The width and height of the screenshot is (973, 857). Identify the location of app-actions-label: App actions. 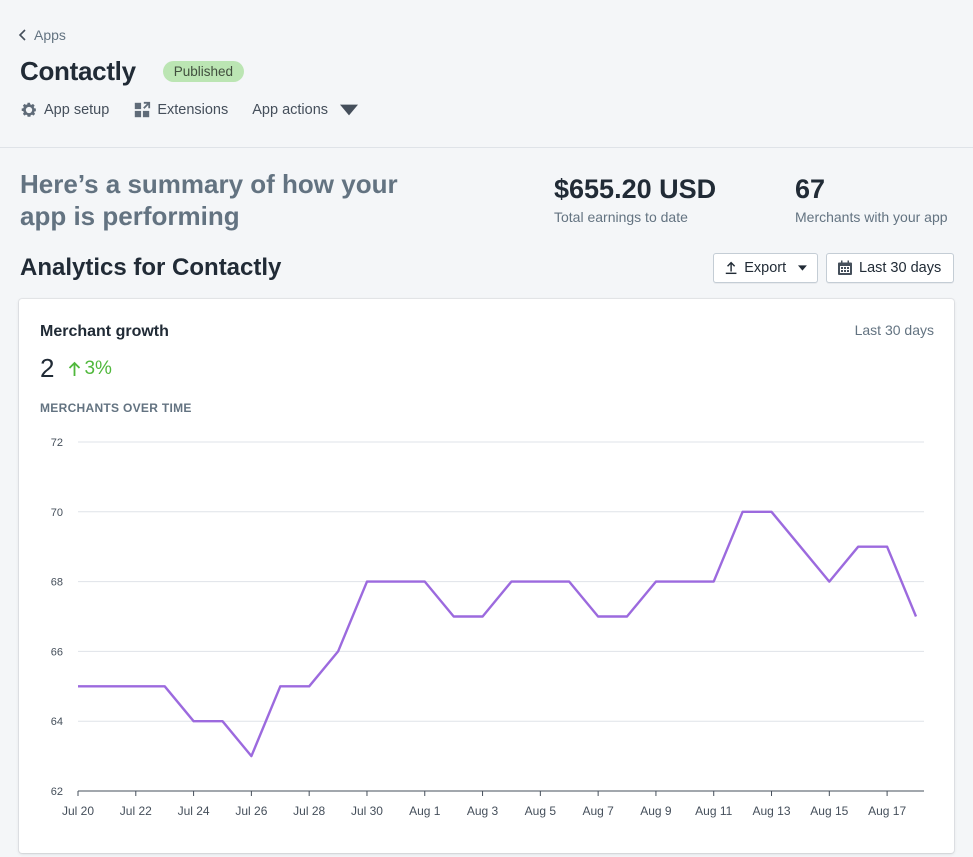
(290, 110).